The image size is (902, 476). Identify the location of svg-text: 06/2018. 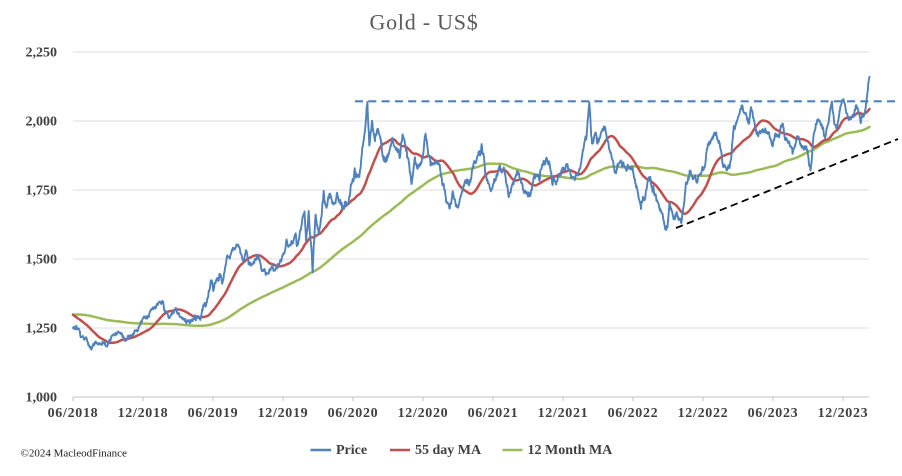
(73, 413).